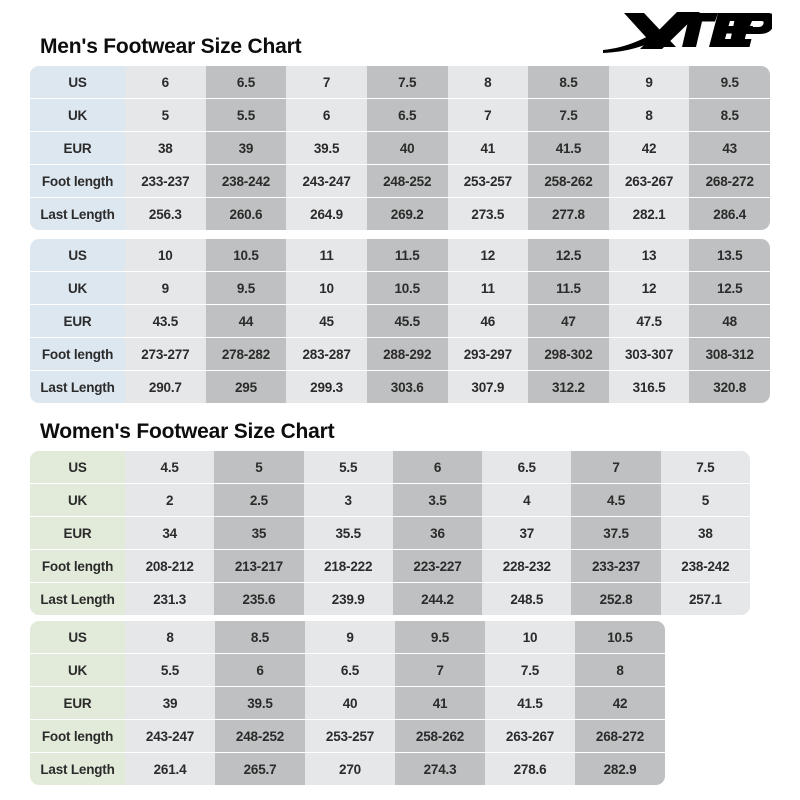 The height and width of the screenshot is (800, 800). I want to click on table-cell: 303.6, so click(407, 387).